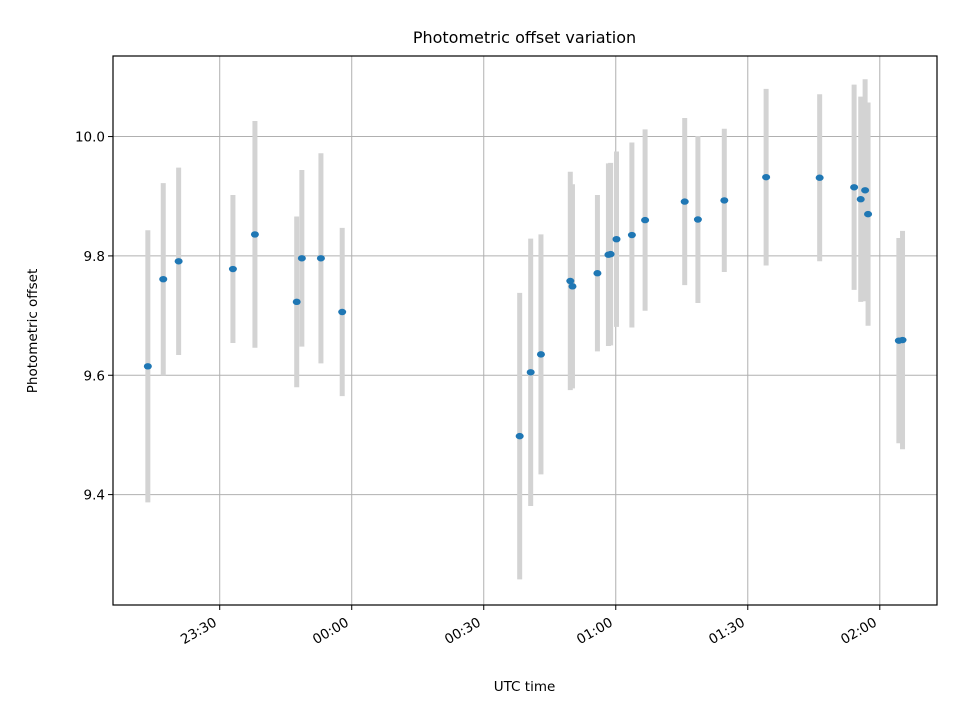  What do you see at coordinates (94, 317) in the screenshot?
I see `y-axis-ticks: 9.4 9.6 9.8 10.0` at bounding box center [94, 317].